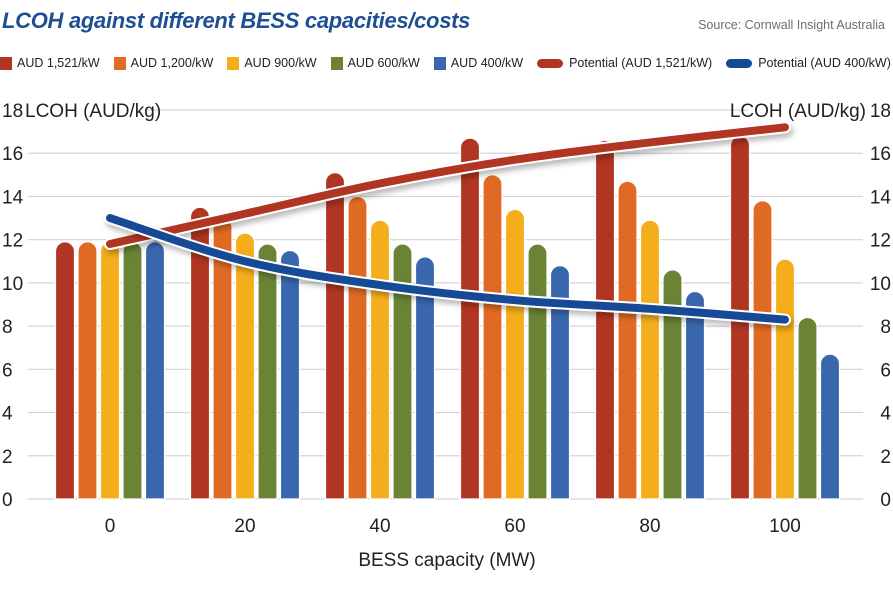 This screenshot has height=600, width=893. Describe the element at coordinates (641, 63) in the screenshot. I see `legend-label: Potential (AUD 1,521/kW)` at that location.